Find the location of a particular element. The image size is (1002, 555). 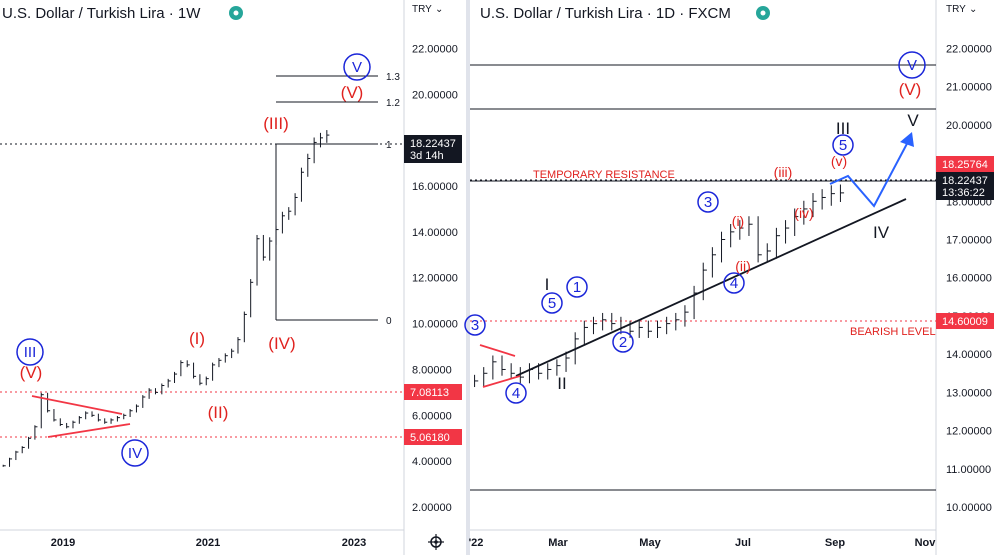

right-wave-V: V is located at coordinates (913, 120).